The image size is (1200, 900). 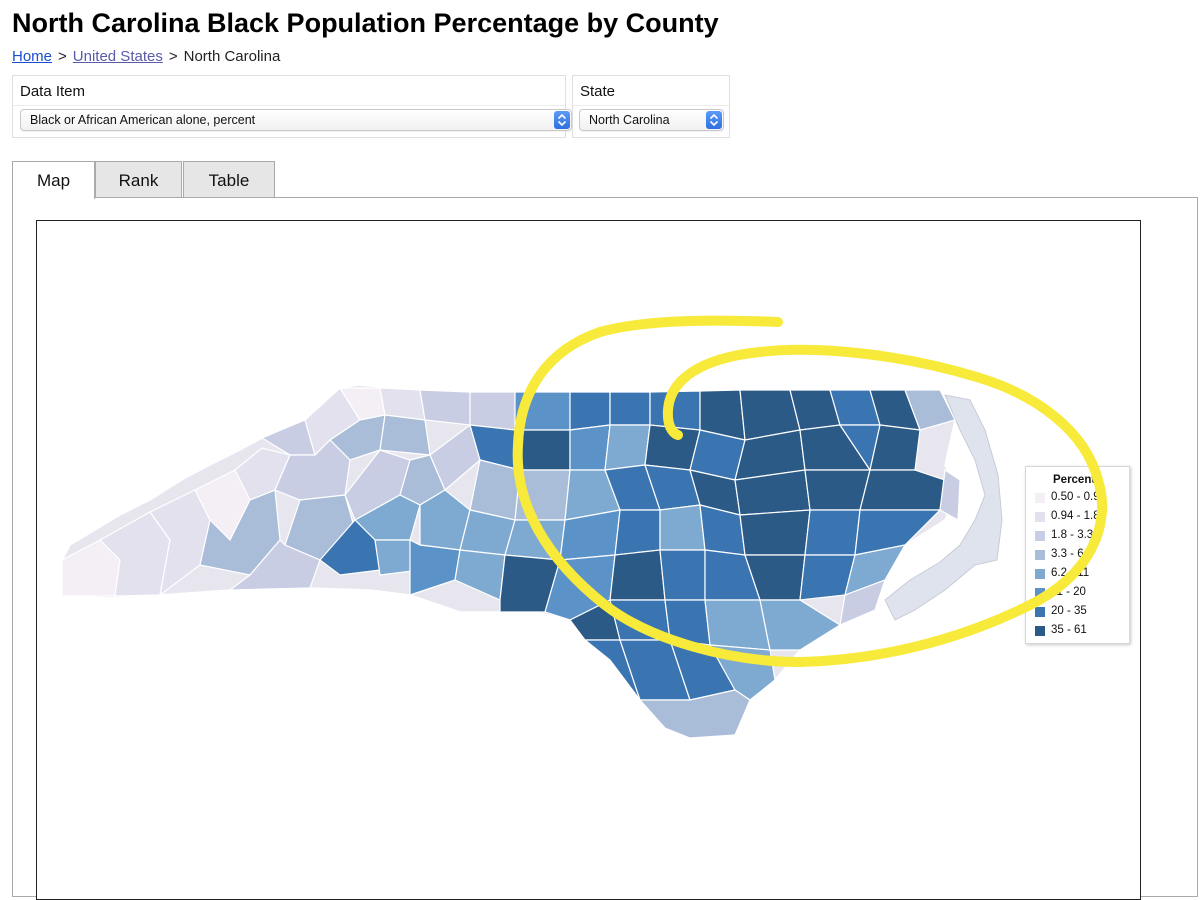 I want to click on breadcrumb-current: North Carolina, so click(x=232, y=56).